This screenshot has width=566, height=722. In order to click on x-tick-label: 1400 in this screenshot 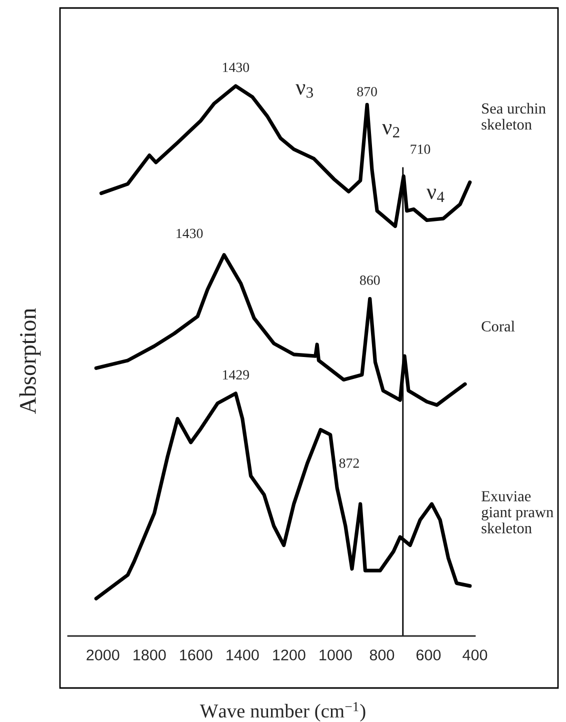, I will do `click(242, 655)`.